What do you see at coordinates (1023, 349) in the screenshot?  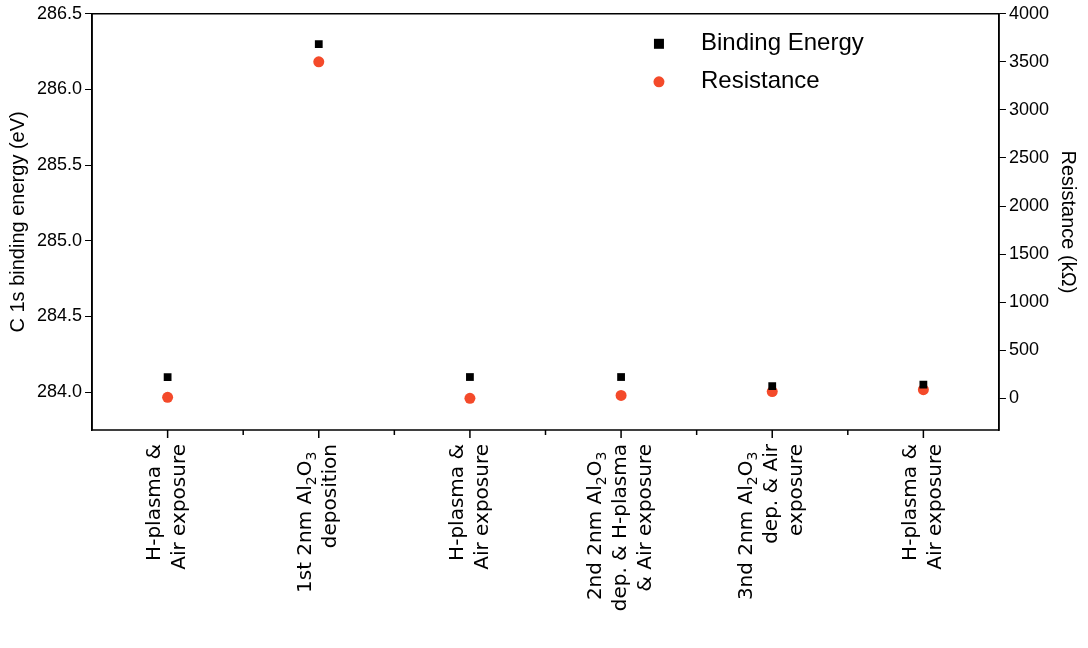 I see `y2-tick-label: 500` at bounding box center [1023, 349].